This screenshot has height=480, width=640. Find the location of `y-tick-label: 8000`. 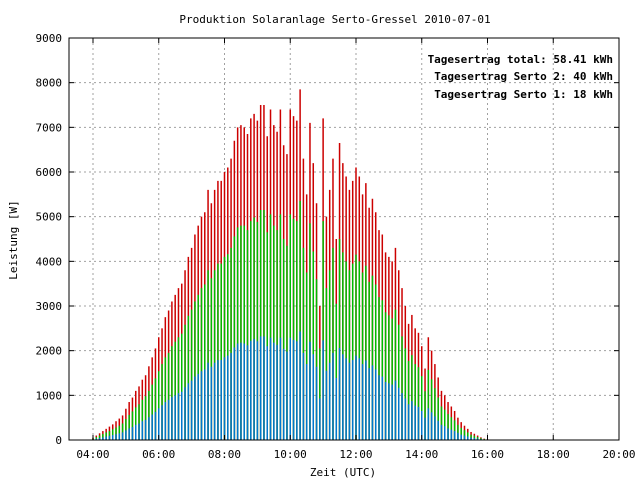

y-tick-label: 8000 is located at coordinates (49, 83).